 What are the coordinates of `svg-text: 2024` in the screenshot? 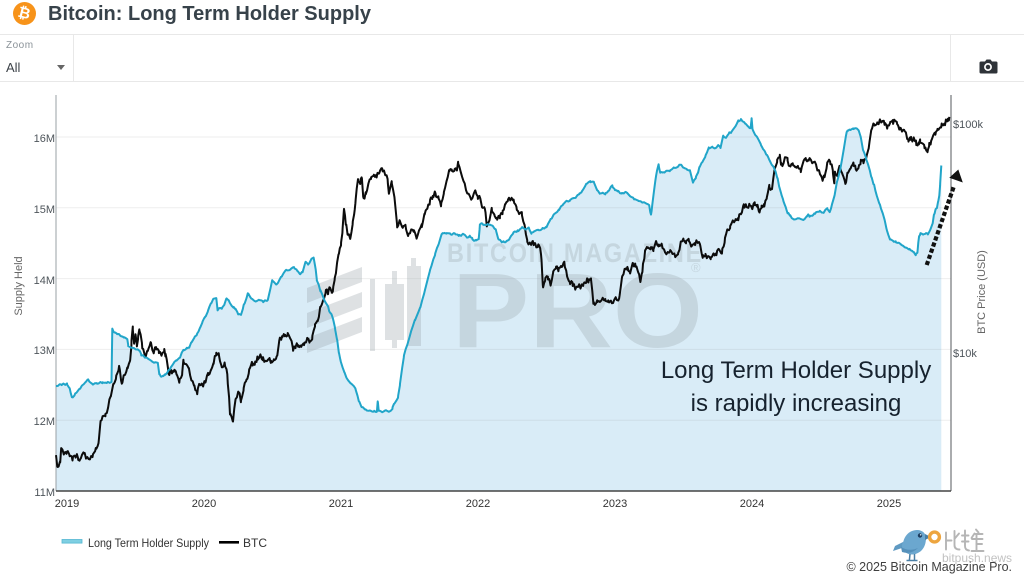 It's located at (752, 504).